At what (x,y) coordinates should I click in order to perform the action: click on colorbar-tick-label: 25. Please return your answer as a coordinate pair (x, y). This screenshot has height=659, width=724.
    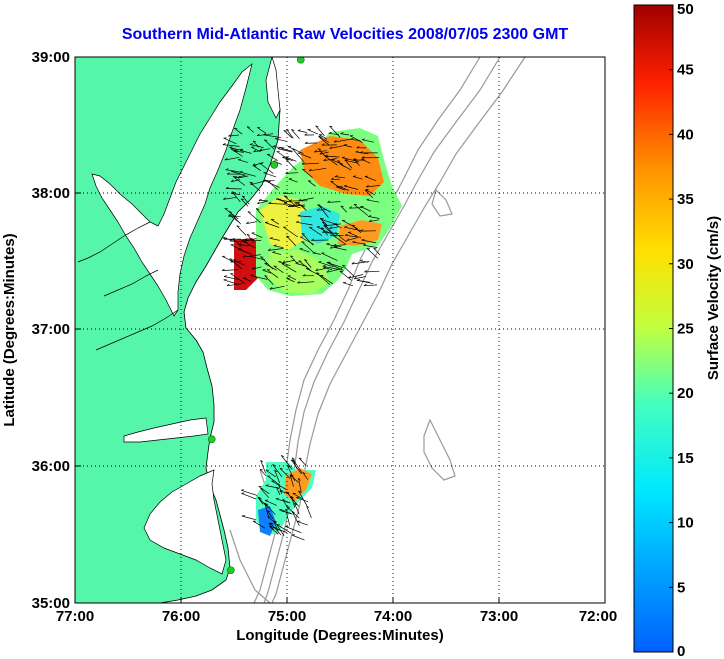
    Looking at the image, I should click on (685, 329).